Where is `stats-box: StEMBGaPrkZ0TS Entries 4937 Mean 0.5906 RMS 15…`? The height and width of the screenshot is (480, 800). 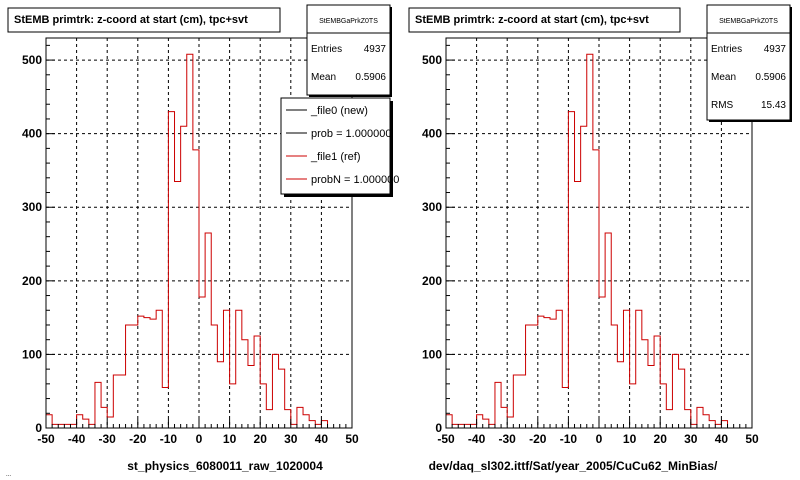 stats-box: StEMBGaPrkZ0TS Entries 4937 Mean 0.5906 RMS 15… is located at coordinates (749, 63).